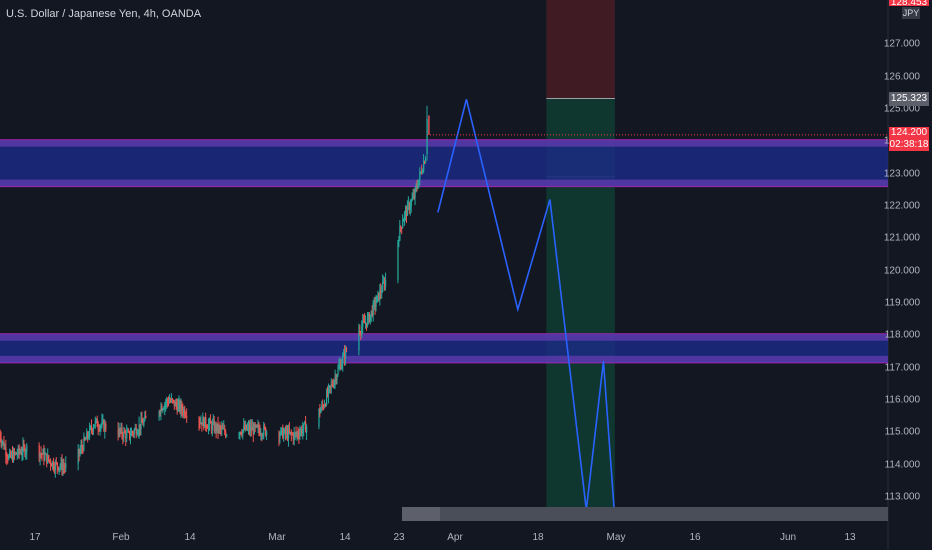  Describe the element at coordinates (911, 13) in the screenshot. I see `currency-badge: JPY` at that location.